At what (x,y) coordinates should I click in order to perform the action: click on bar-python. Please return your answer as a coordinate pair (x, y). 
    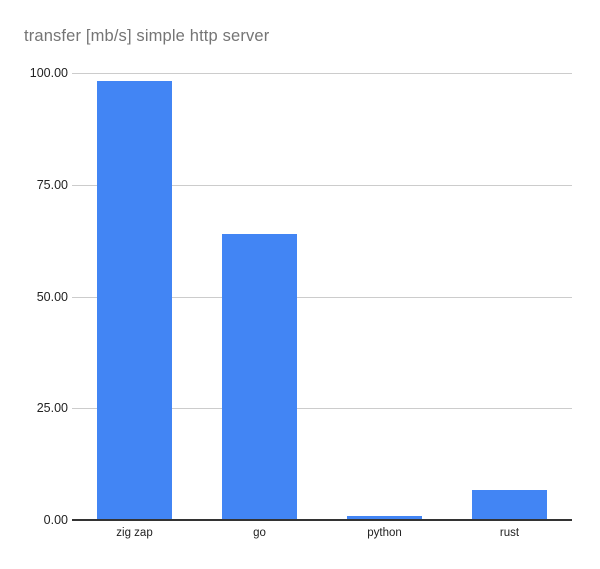
    Looking at the image, I should click on (384, 518).